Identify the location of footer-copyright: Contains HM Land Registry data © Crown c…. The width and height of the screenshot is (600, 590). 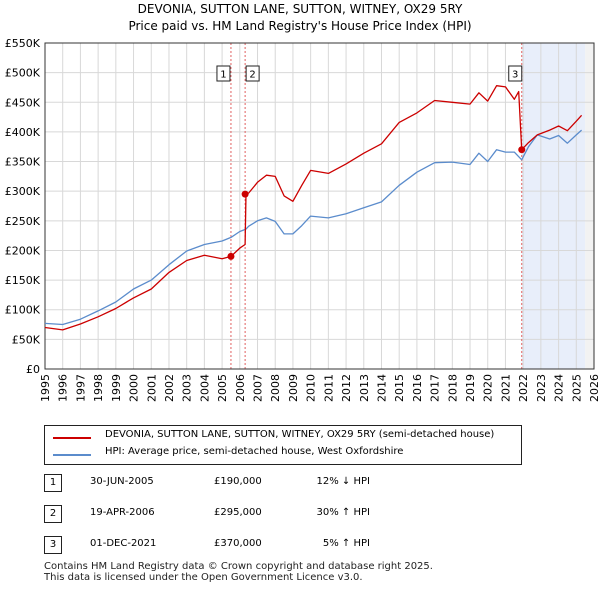
(238, 566).